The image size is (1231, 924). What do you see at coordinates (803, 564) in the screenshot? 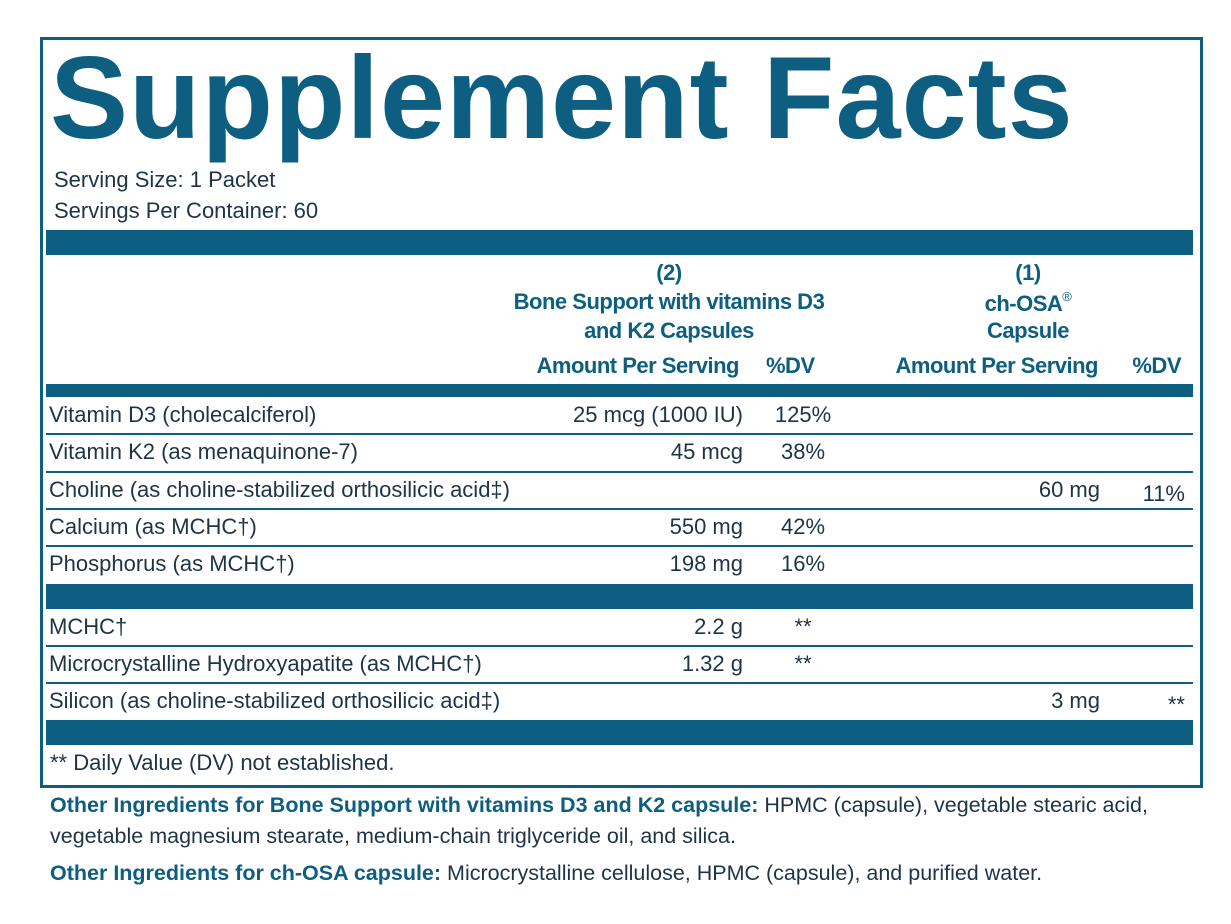
I see `daily-value: 16%` at bounding box center [803, 564].